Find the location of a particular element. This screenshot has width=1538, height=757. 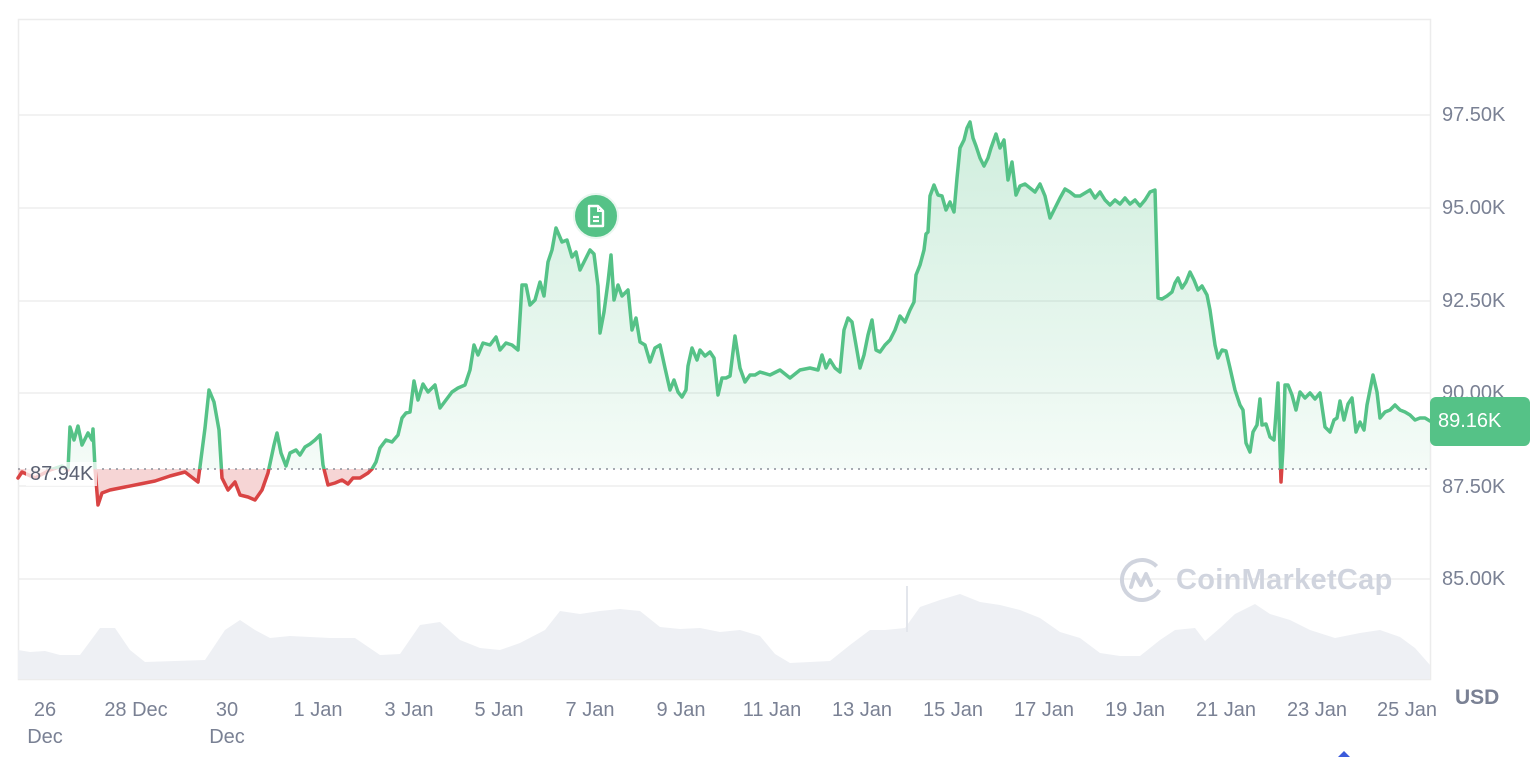

x-tick-label: 28 Dec is located at coordinates (136, 710).